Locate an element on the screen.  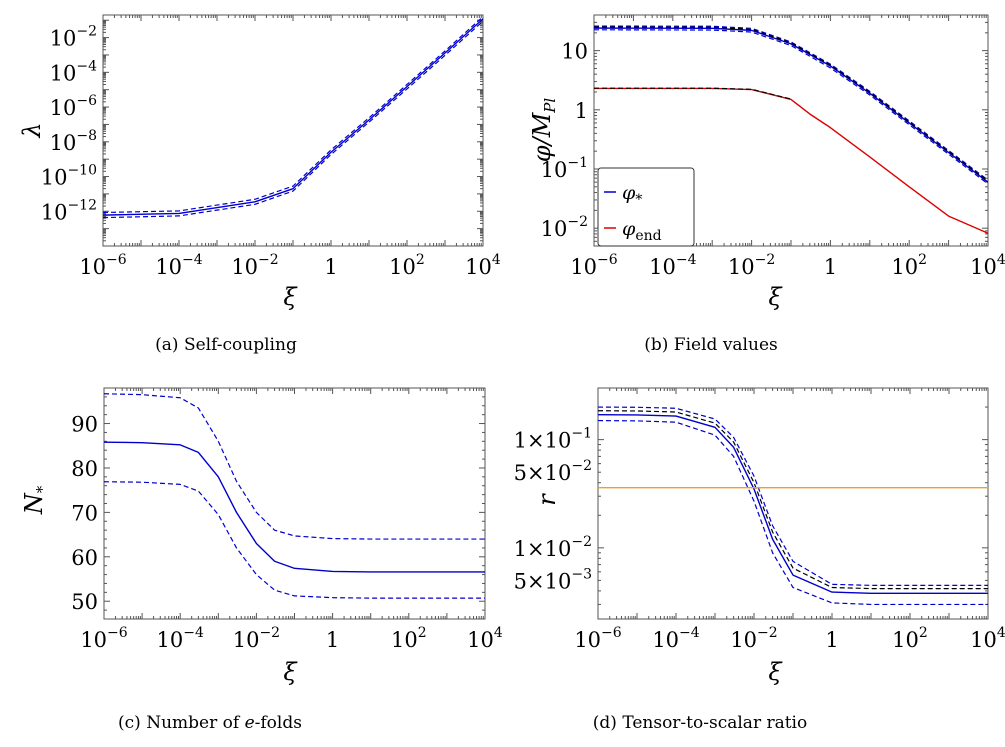
y-tick-label: 10−8 is located at coordinates (73, 141).